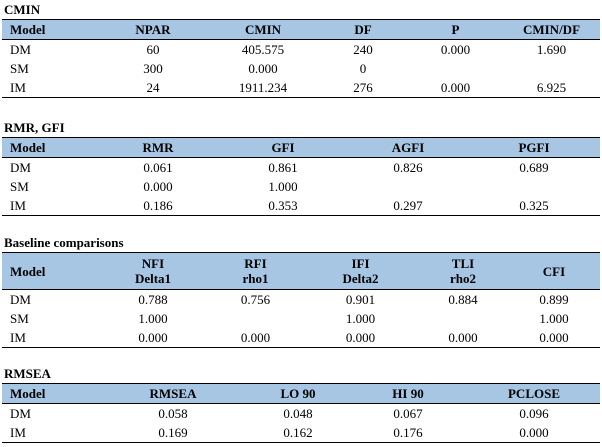 The image size is (602, 447). Describe the element at coordinates (408, 147) in the screenshot. I see `header-agfi: AGFI` at that location.